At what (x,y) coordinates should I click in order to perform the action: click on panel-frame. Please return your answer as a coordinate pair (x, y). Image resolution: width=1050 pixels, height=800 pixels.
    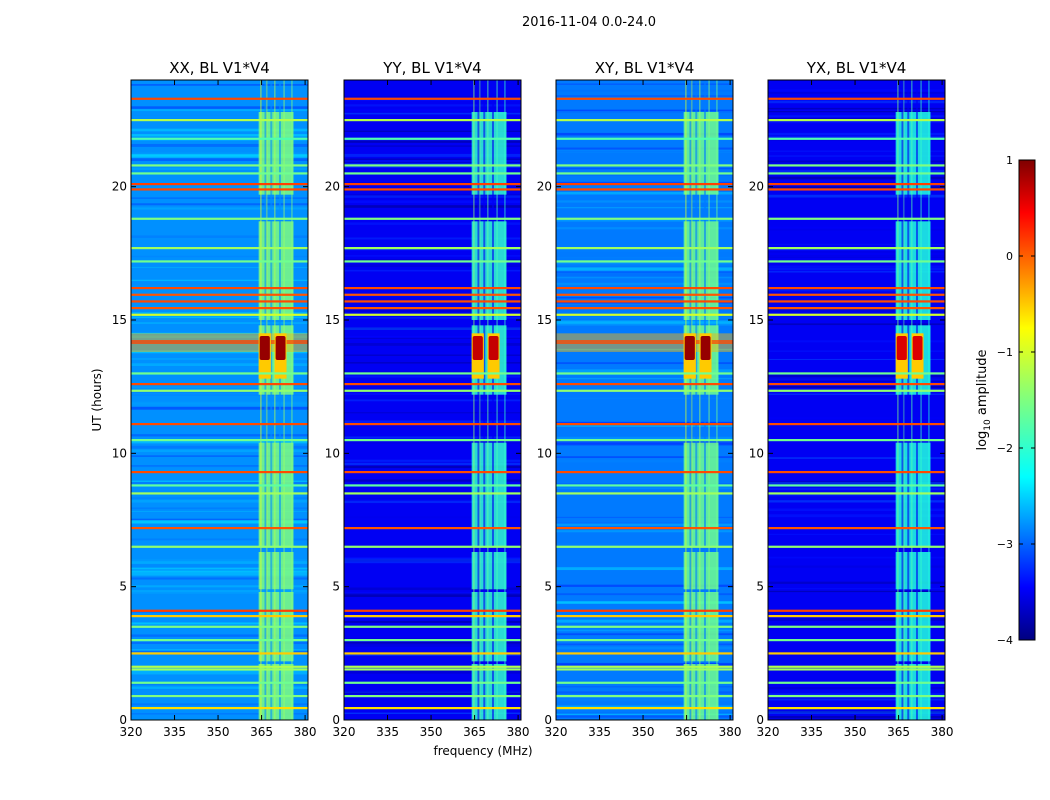
    Looking at the image, I should click on (219, 400).